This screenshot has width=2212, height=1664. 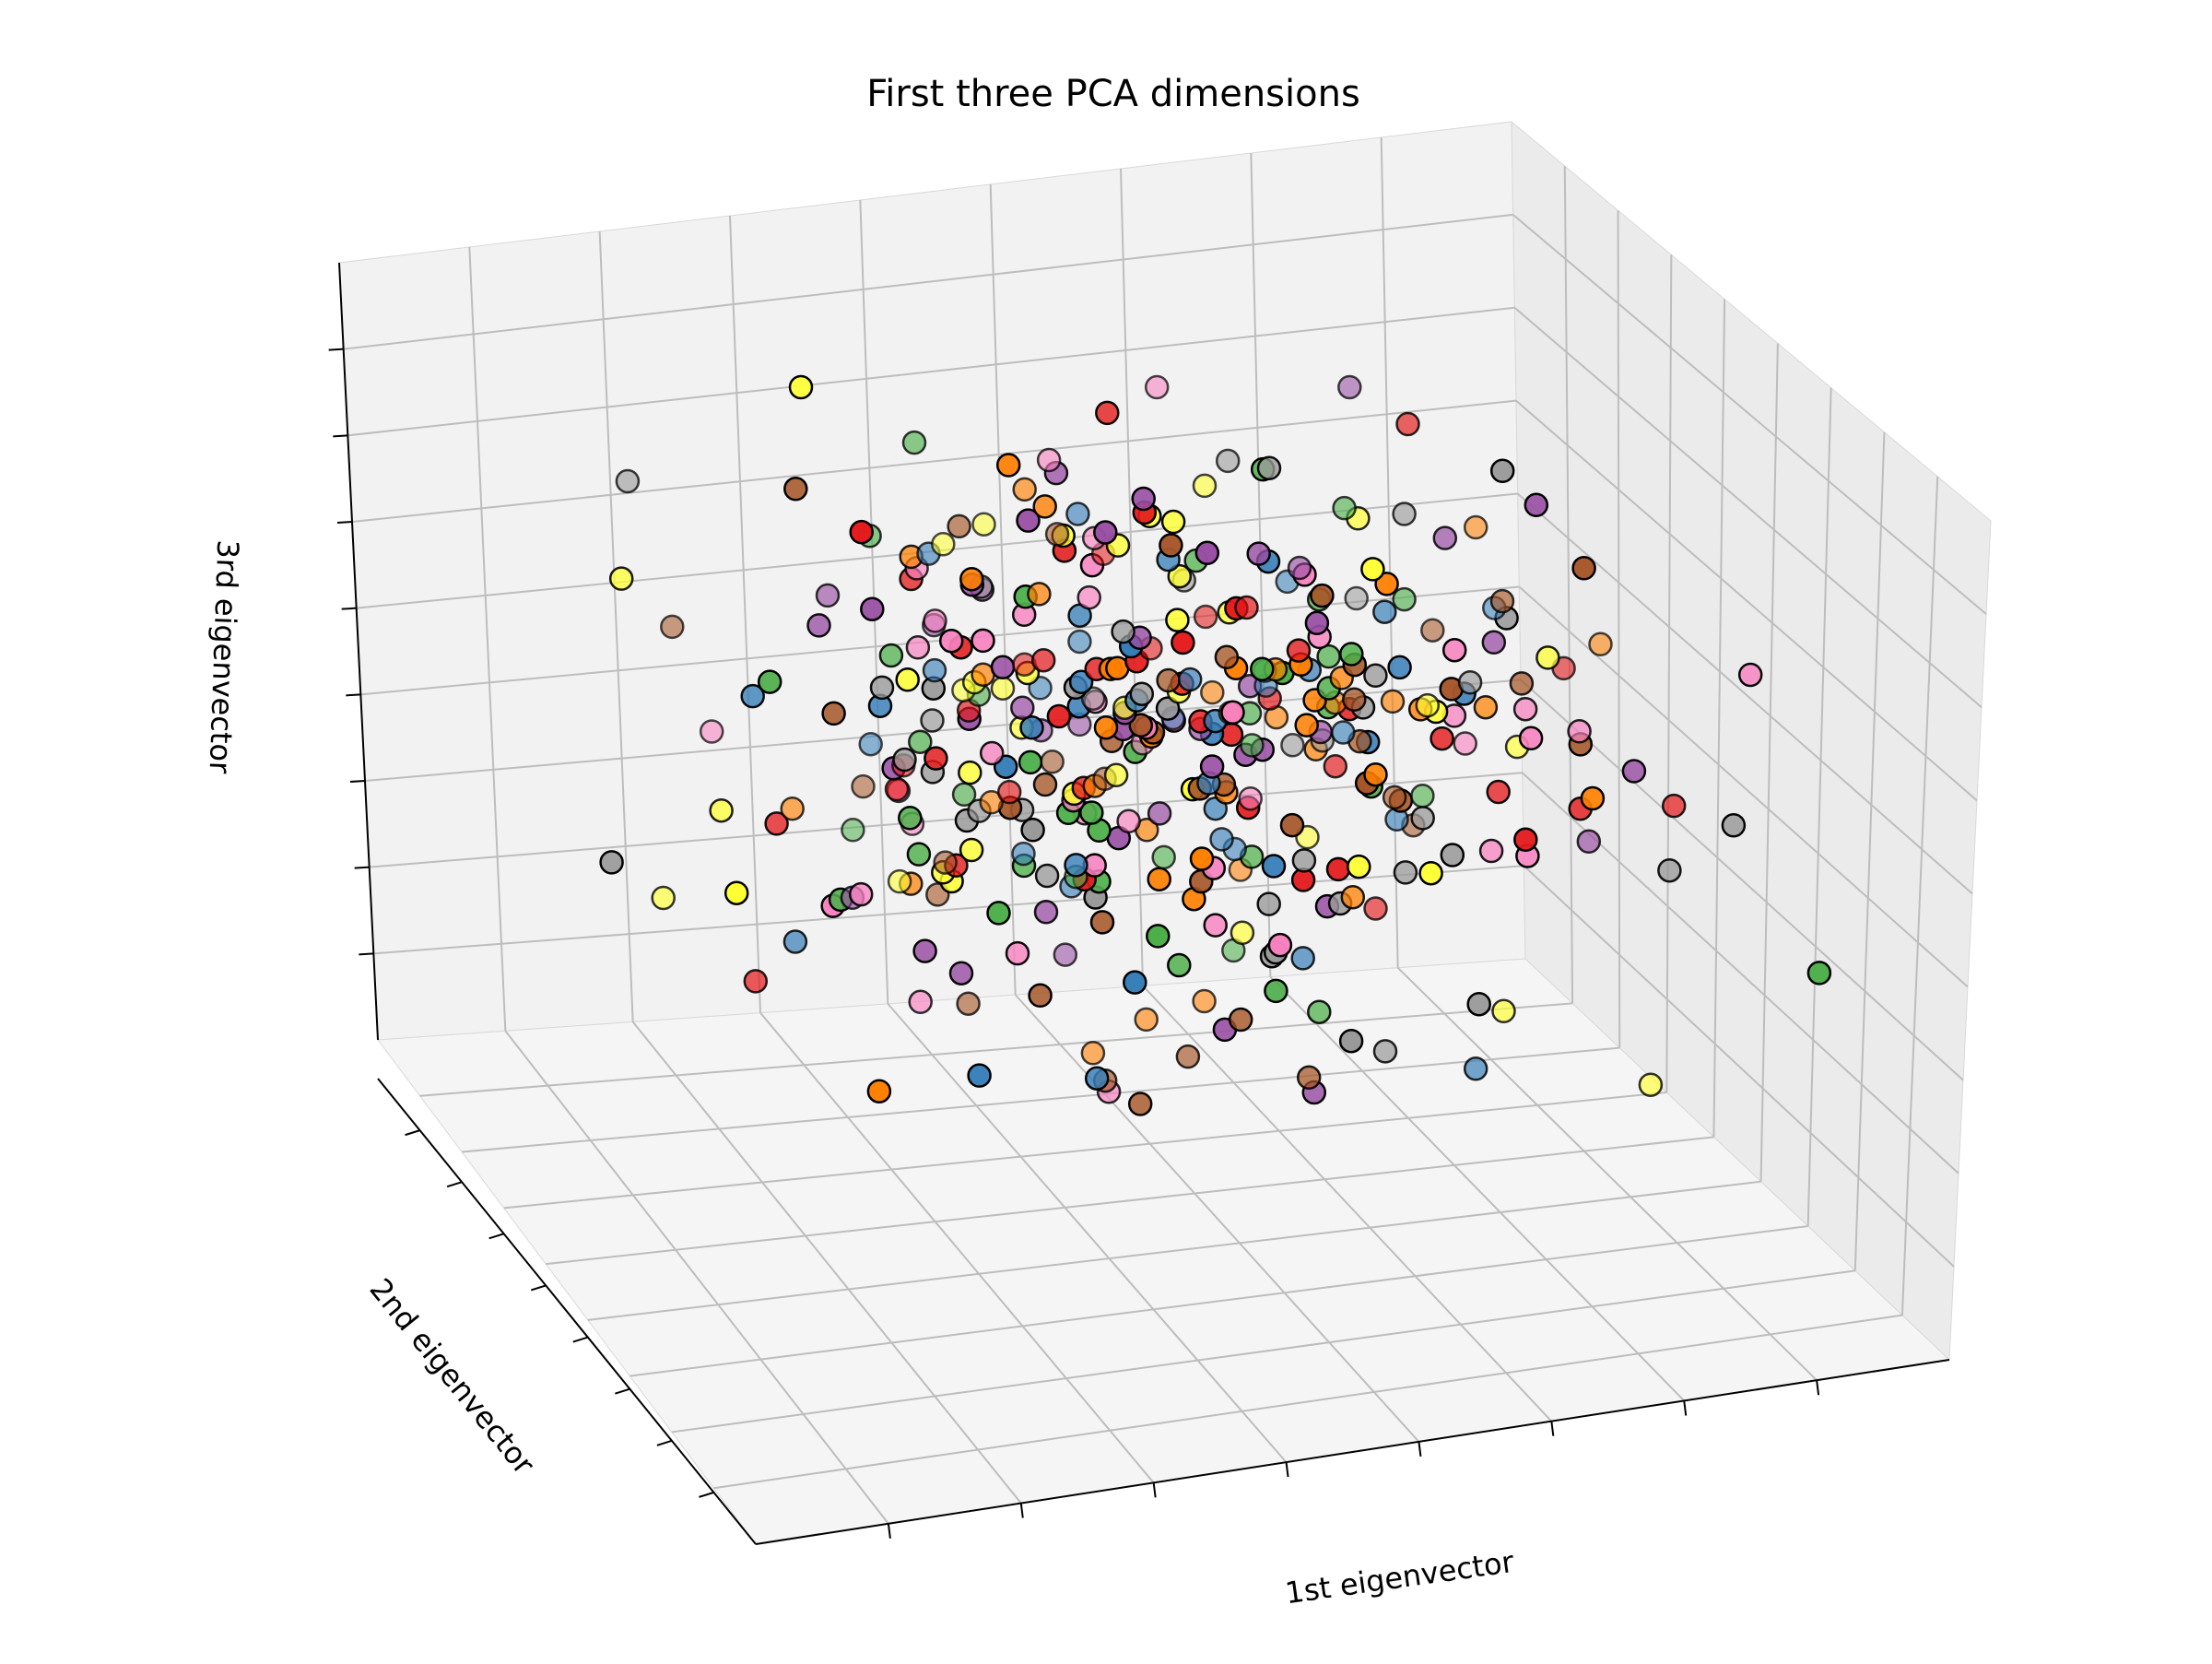 I want to click on grid-line-side-y, so click(x=1919, y=896).